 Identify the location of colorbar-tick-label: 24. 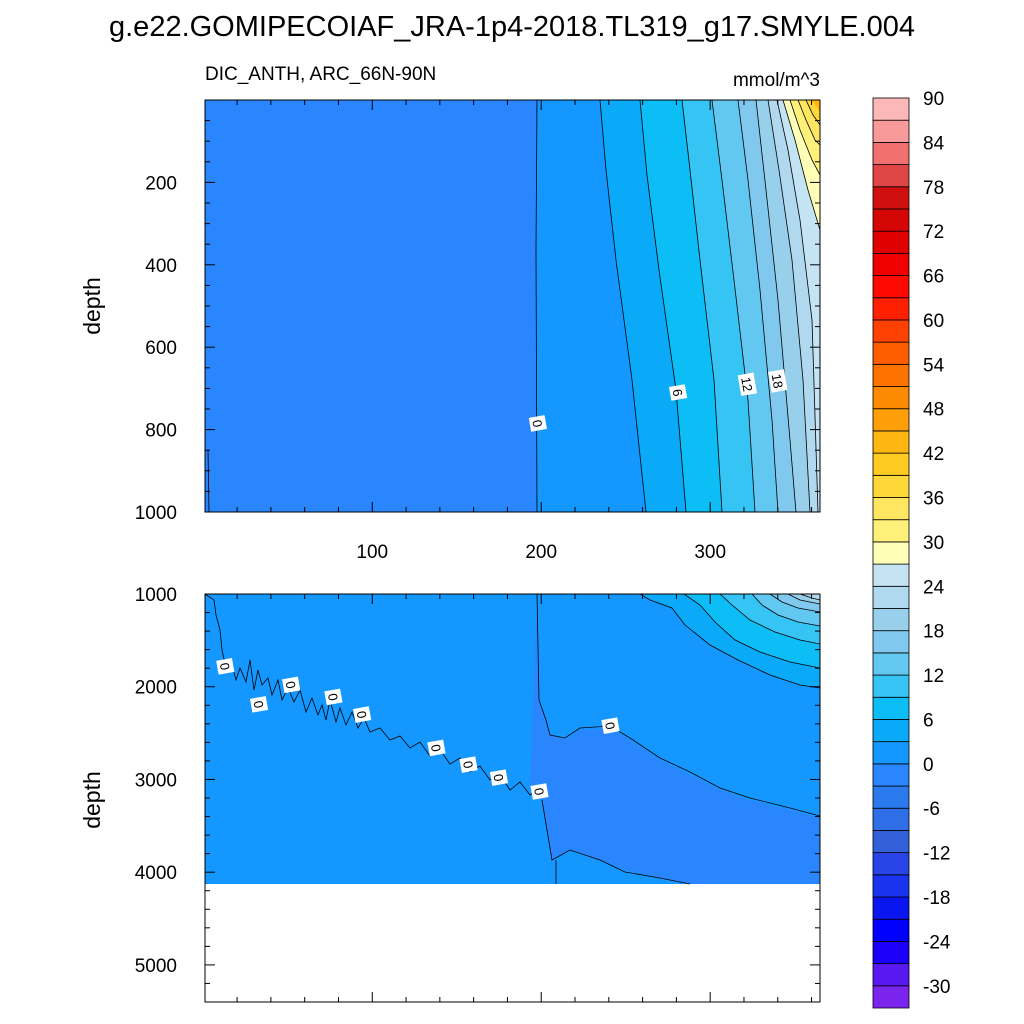
(934, 587).